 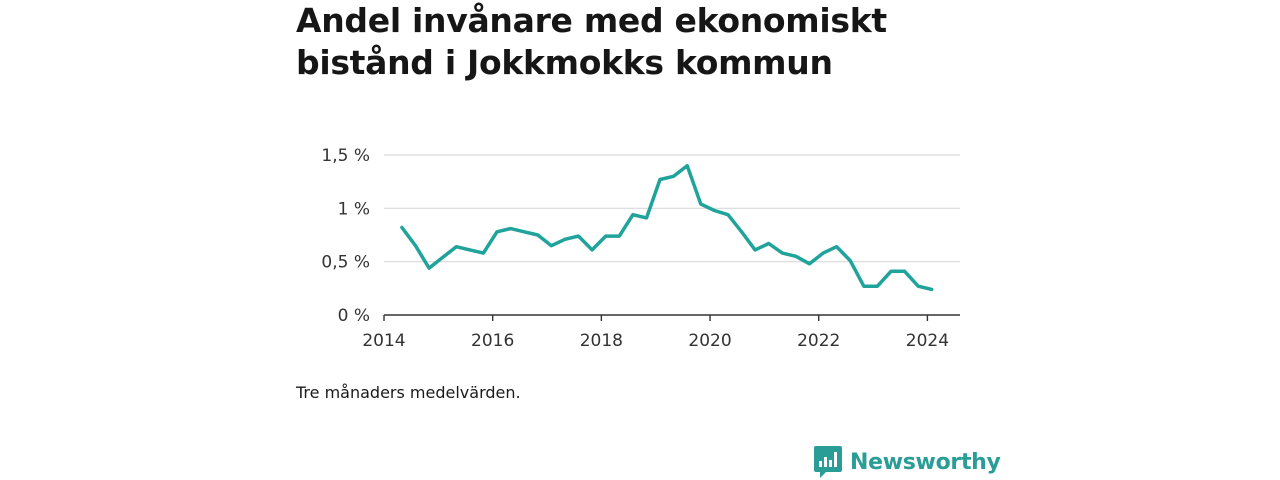 I want to click on grid-lines, so click(x=672, y=208).